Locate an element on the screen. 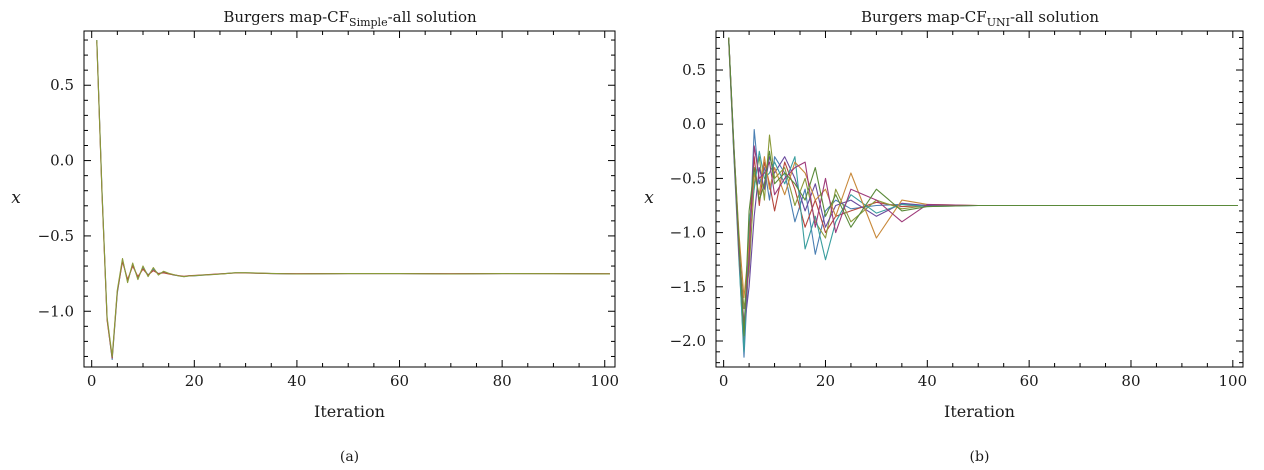 The image size is (1264, 470). y-tick-label: −1.5 is located at coordinates (688, 287).